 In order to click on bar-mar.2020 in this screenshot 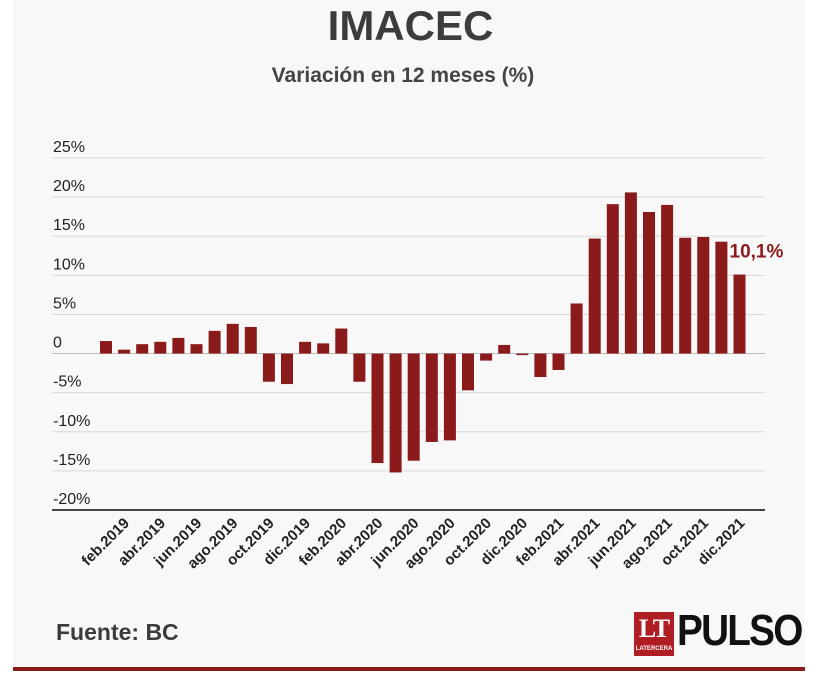, I will do `click(359, 367)`.